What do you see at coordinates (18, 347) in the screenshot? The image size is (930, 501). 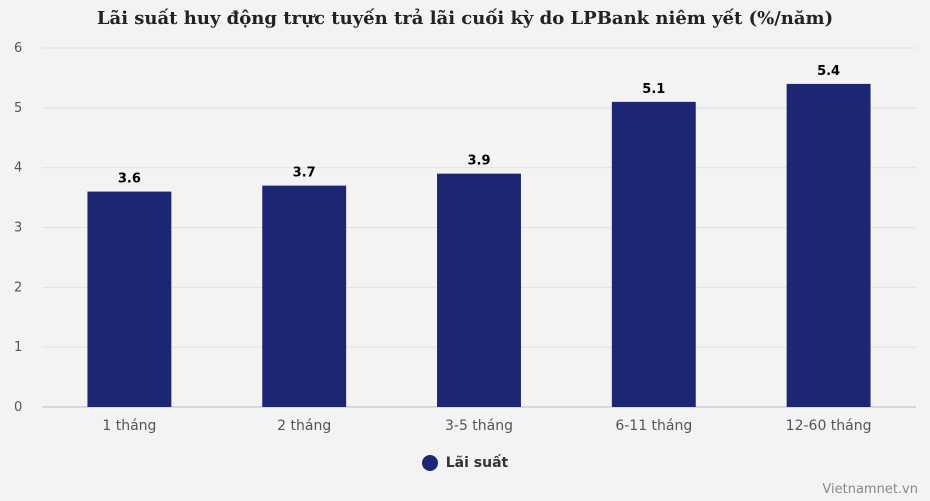 I see `y-tick-label: 1` at bounding box center [18, 347].